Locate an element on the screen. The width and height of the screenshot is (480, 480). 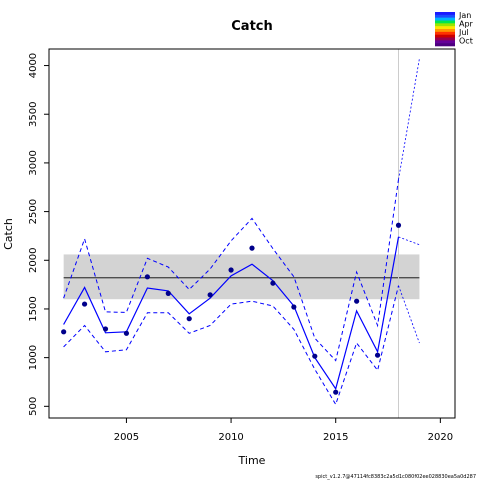
legend-label: Oct is located at coordinates (466, 41).